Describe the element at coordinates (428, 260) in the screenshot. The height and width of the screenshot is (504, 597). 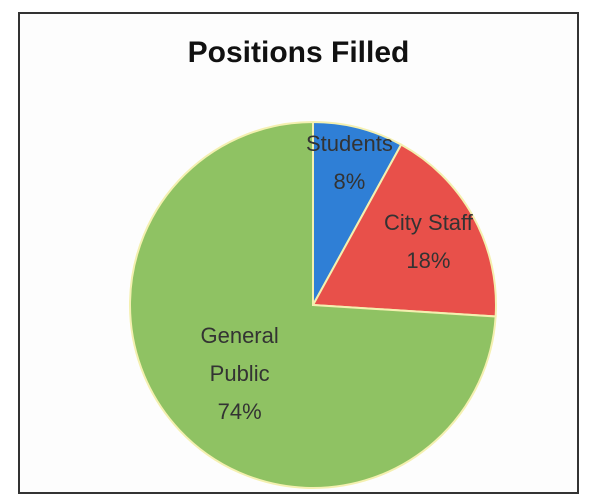
I see `value-label: 18%` at that location.